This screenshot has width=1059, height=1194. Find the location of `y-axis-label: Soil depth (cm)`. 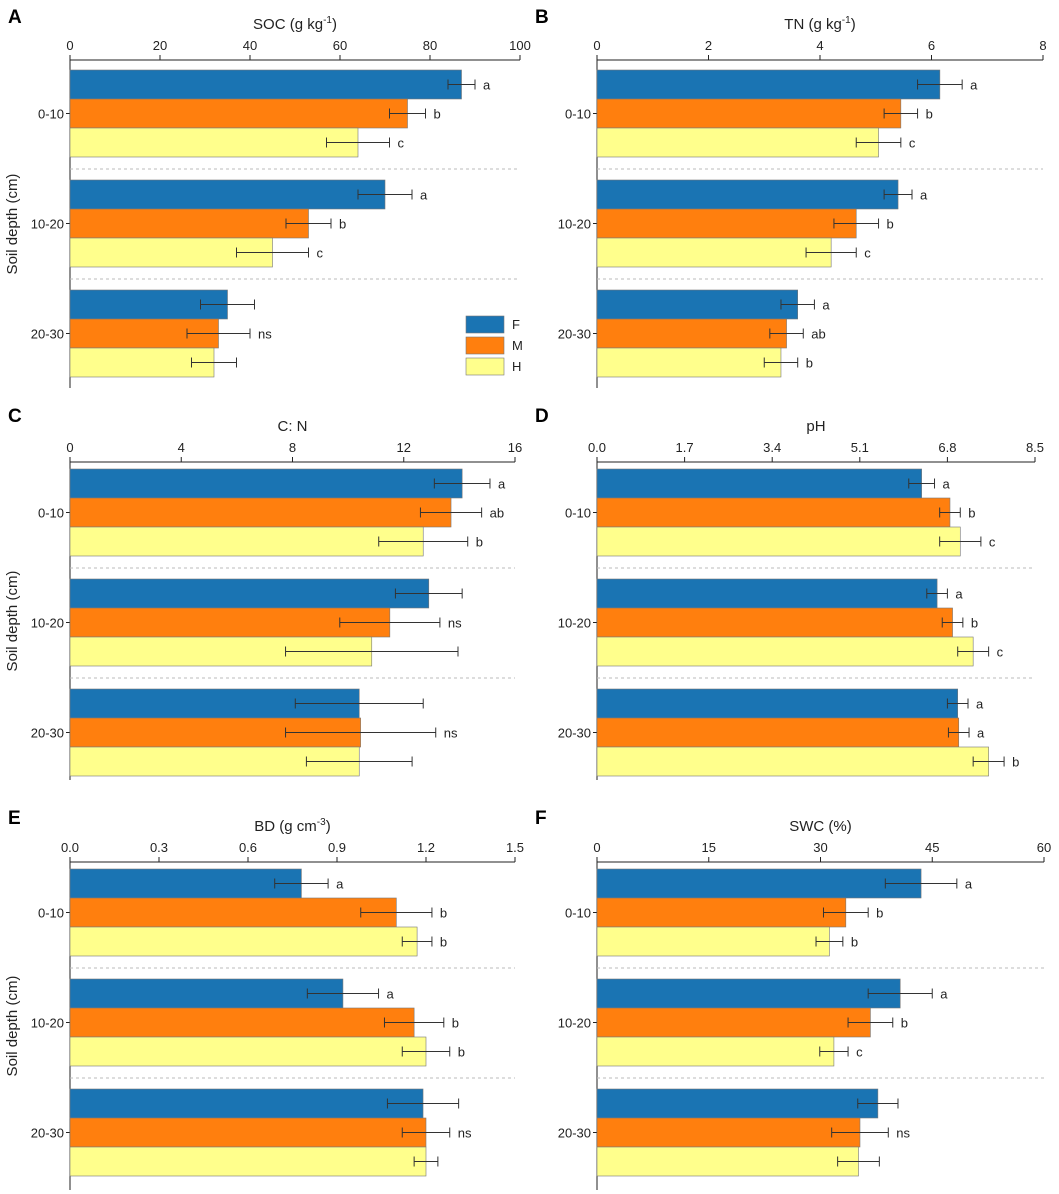

y-axis-label: Soil depth (cm) is located at coordinates (12, 621).